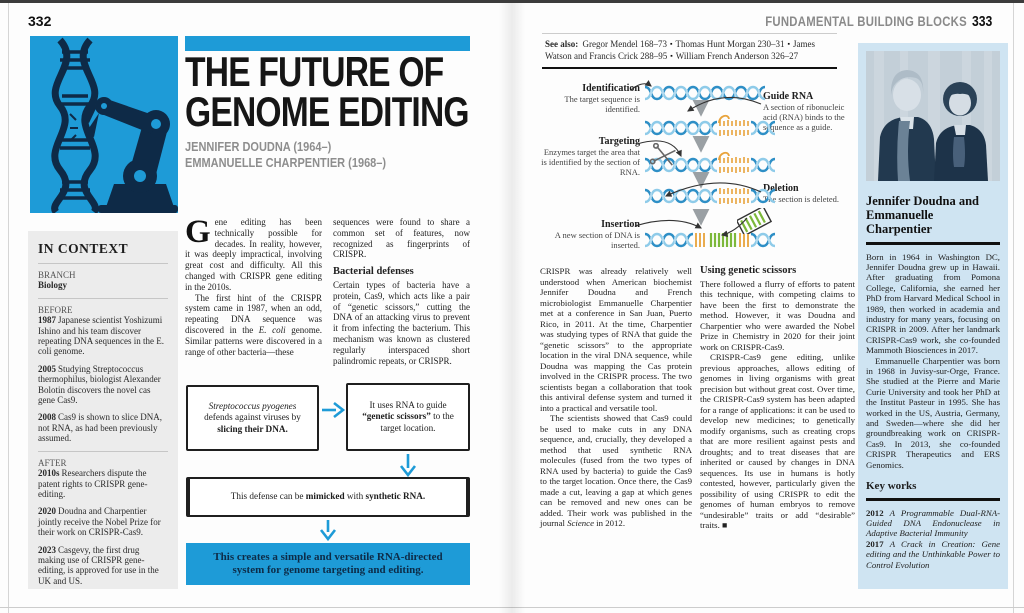  What do you see at coordinates (83, 248) in the screenshot?
I see `in-context-heading: IN CONTEXT` at bounding box center [83, 248].